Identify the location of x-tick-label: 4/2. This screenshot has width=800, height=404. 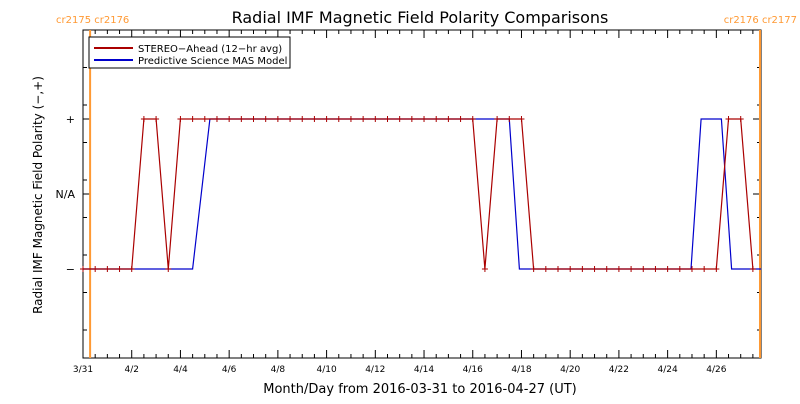
(131, 370).